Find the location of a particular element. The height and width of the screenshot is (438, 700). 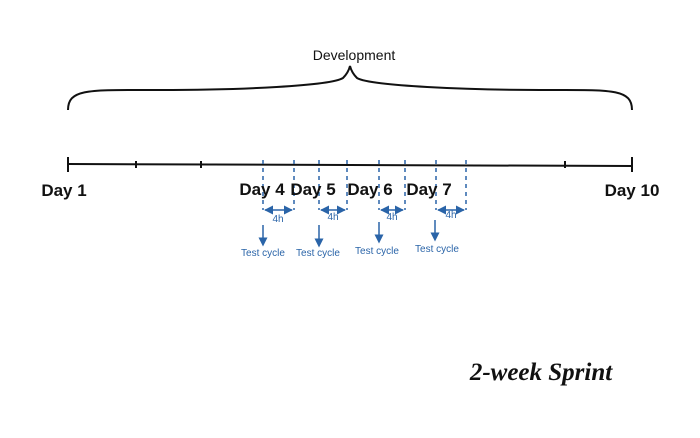

day-6-group: Day 6 4h Test cycle is located at coordinates (376, 208).